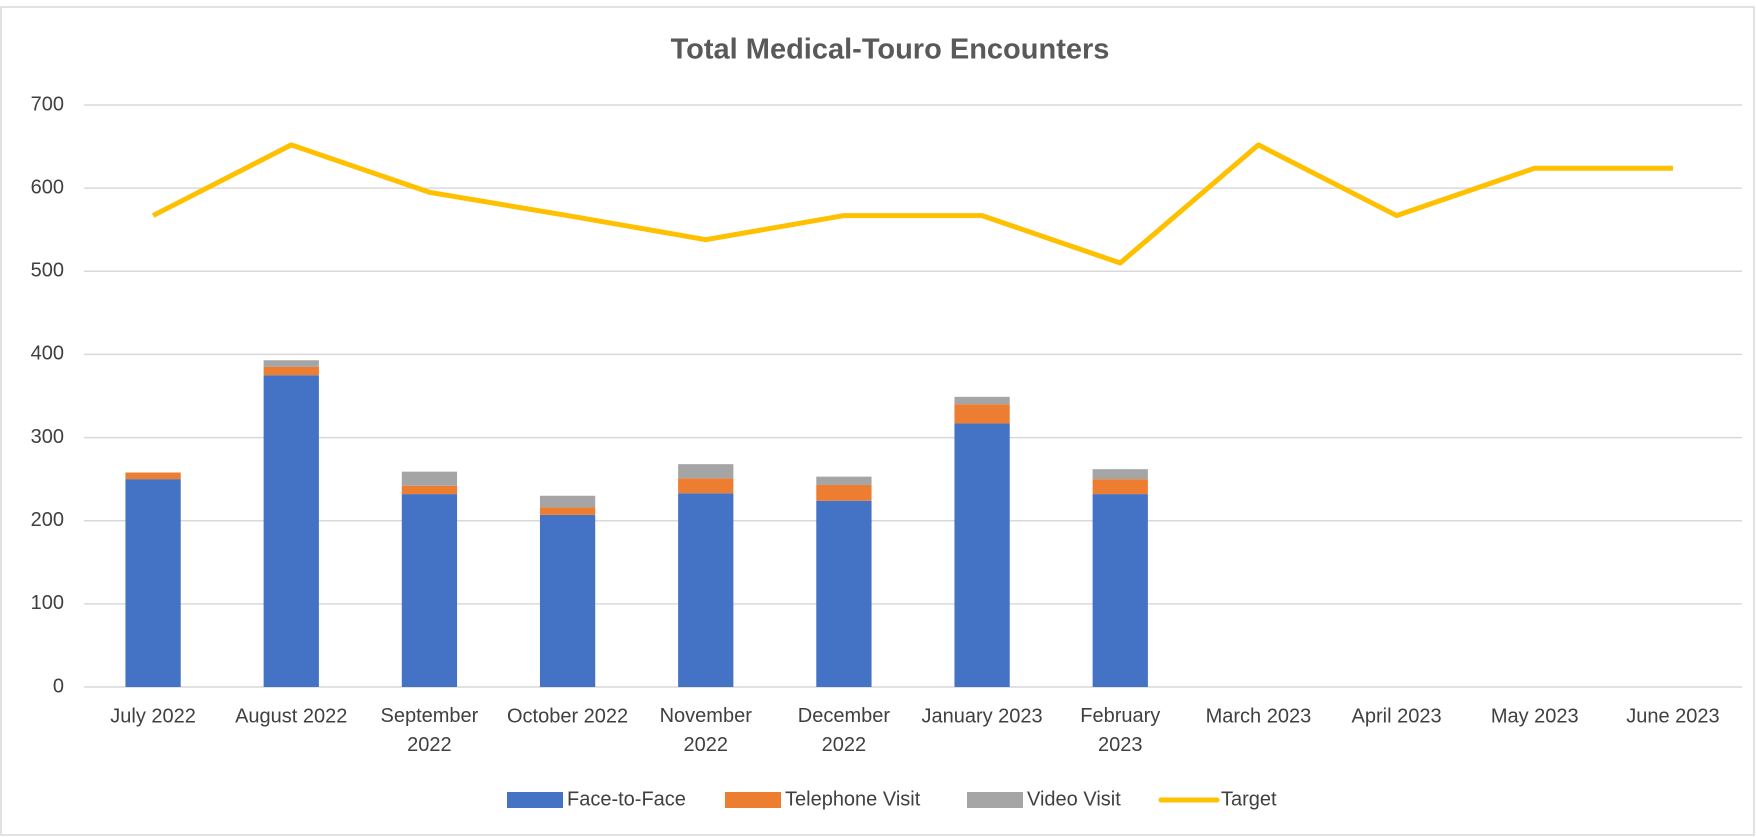 This screenshot has height=837, width=1756. What do you see at coordinates (912, 204) in the screenshot?
I see `line` at bounding box center [912, 204].